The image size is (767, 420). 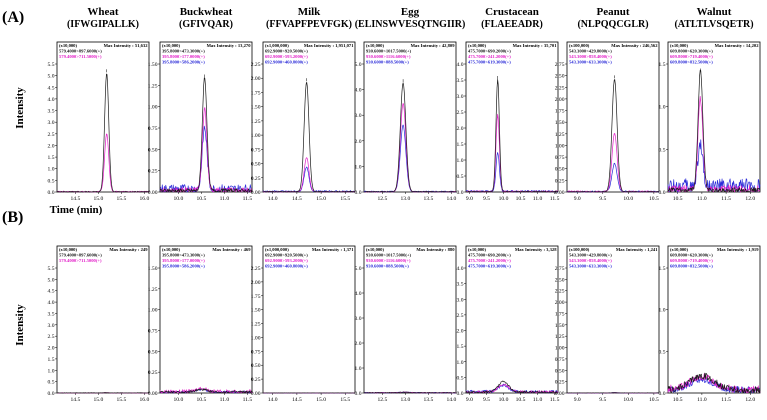 I want to click on max-intensity-label: Max Intensity : 1,951,071, so click(x=329, y=45).